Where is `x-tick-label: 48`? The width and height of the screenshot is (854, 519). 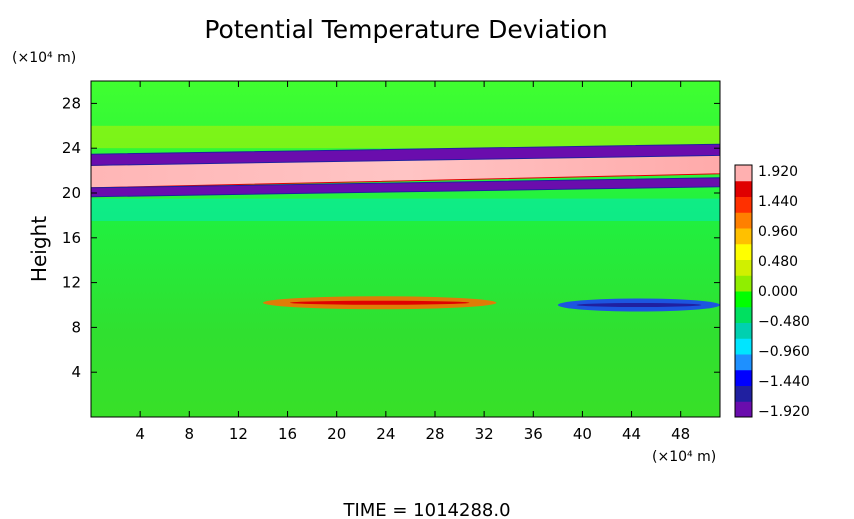 x-tick-label: 48 is located at coordinates (680, 434).